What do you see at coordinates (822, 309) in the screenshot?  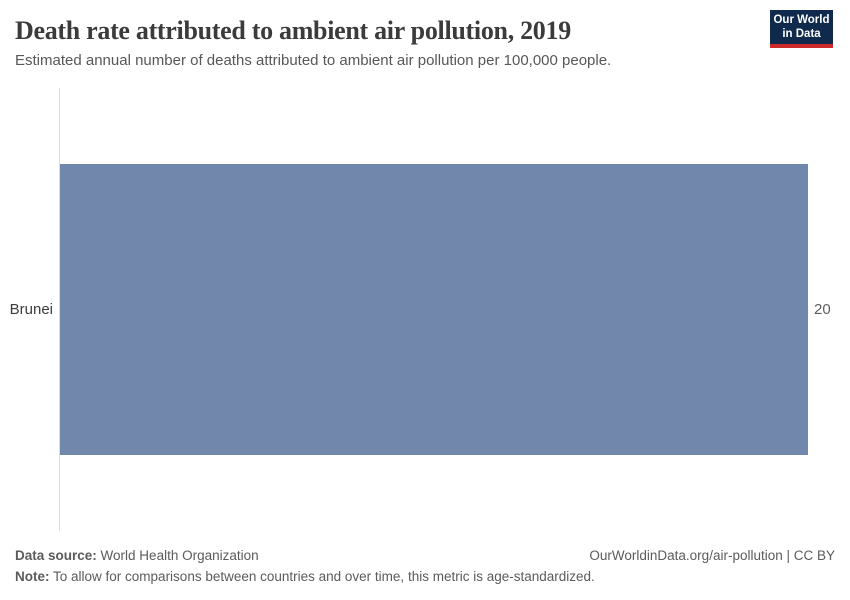 I see `value-label-brunei: 20` at bounding box center [822, 309].